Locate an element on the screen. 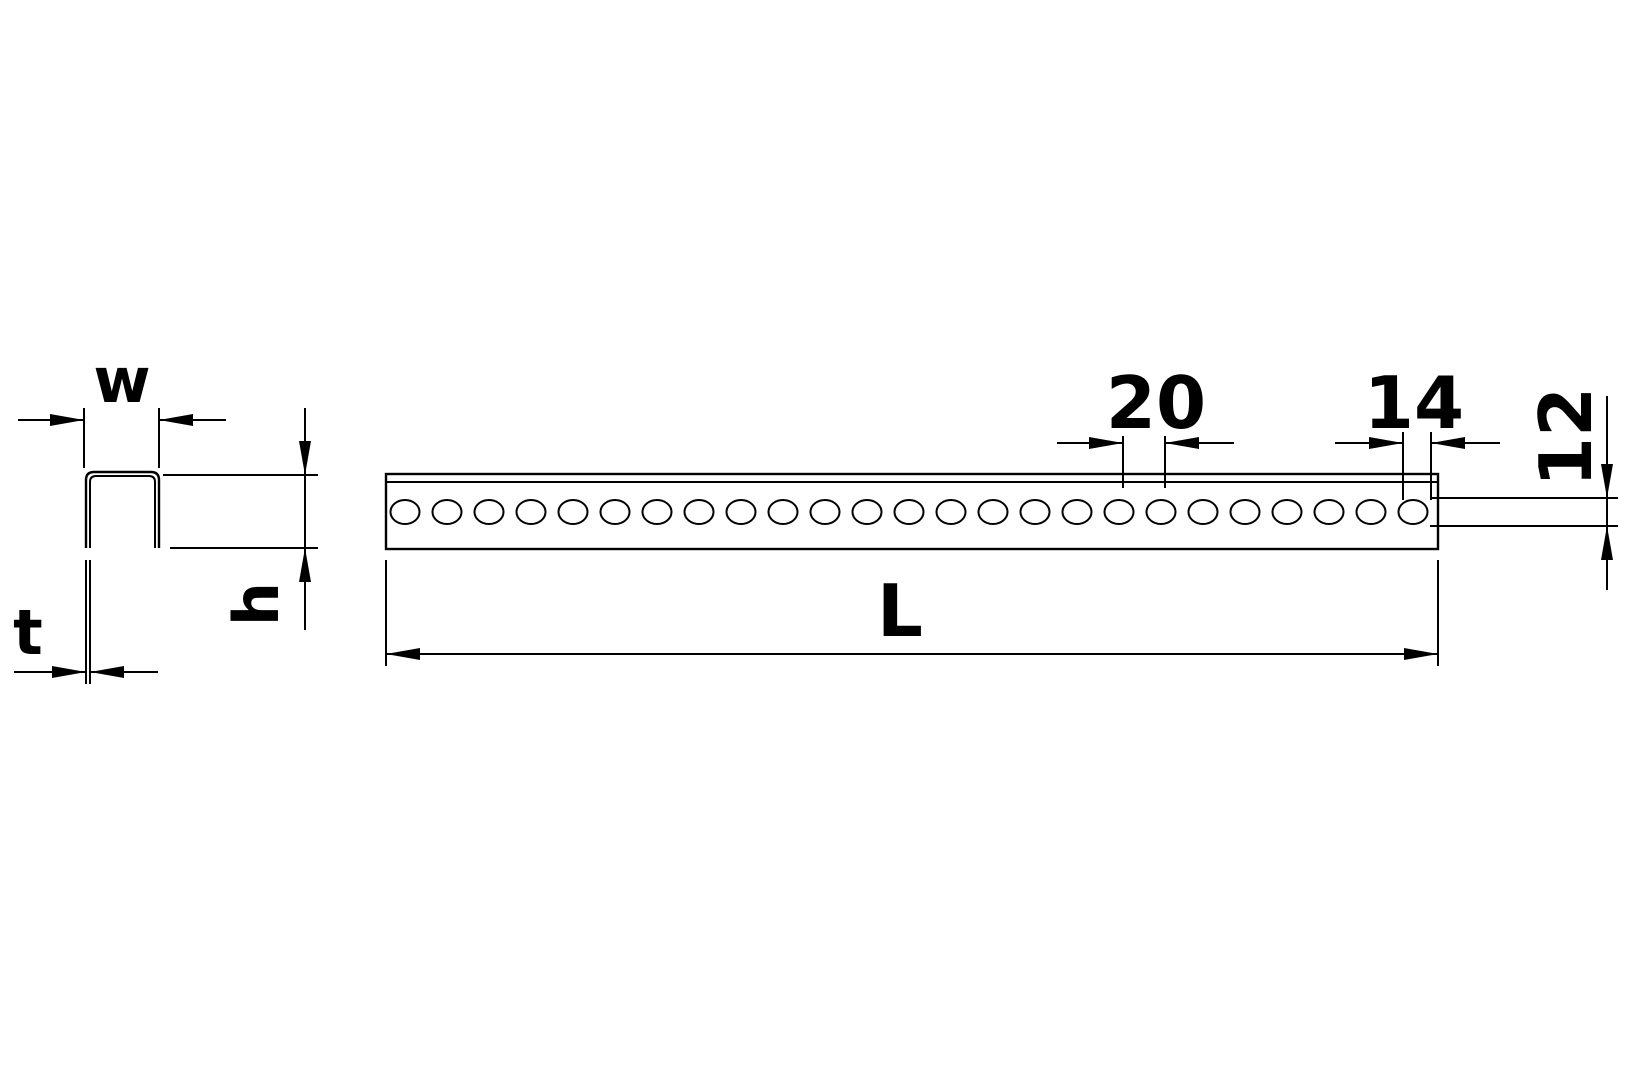  end-offset-dimension: 14 is located at coordinates (1417, 430).